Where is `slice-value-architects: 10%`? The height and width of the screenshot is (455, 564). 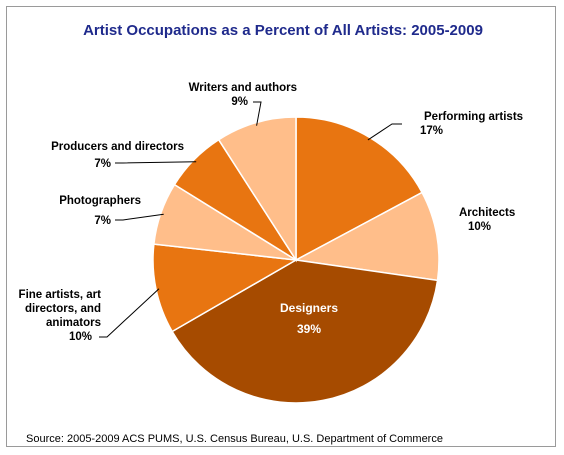
slice-value-architects: 10% is located at coordinates (479, 227).